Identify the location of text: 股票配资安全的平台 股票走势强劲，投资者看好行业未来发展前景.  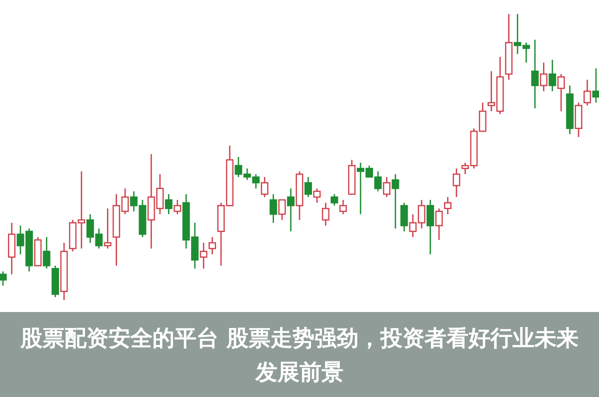
(299, 356).